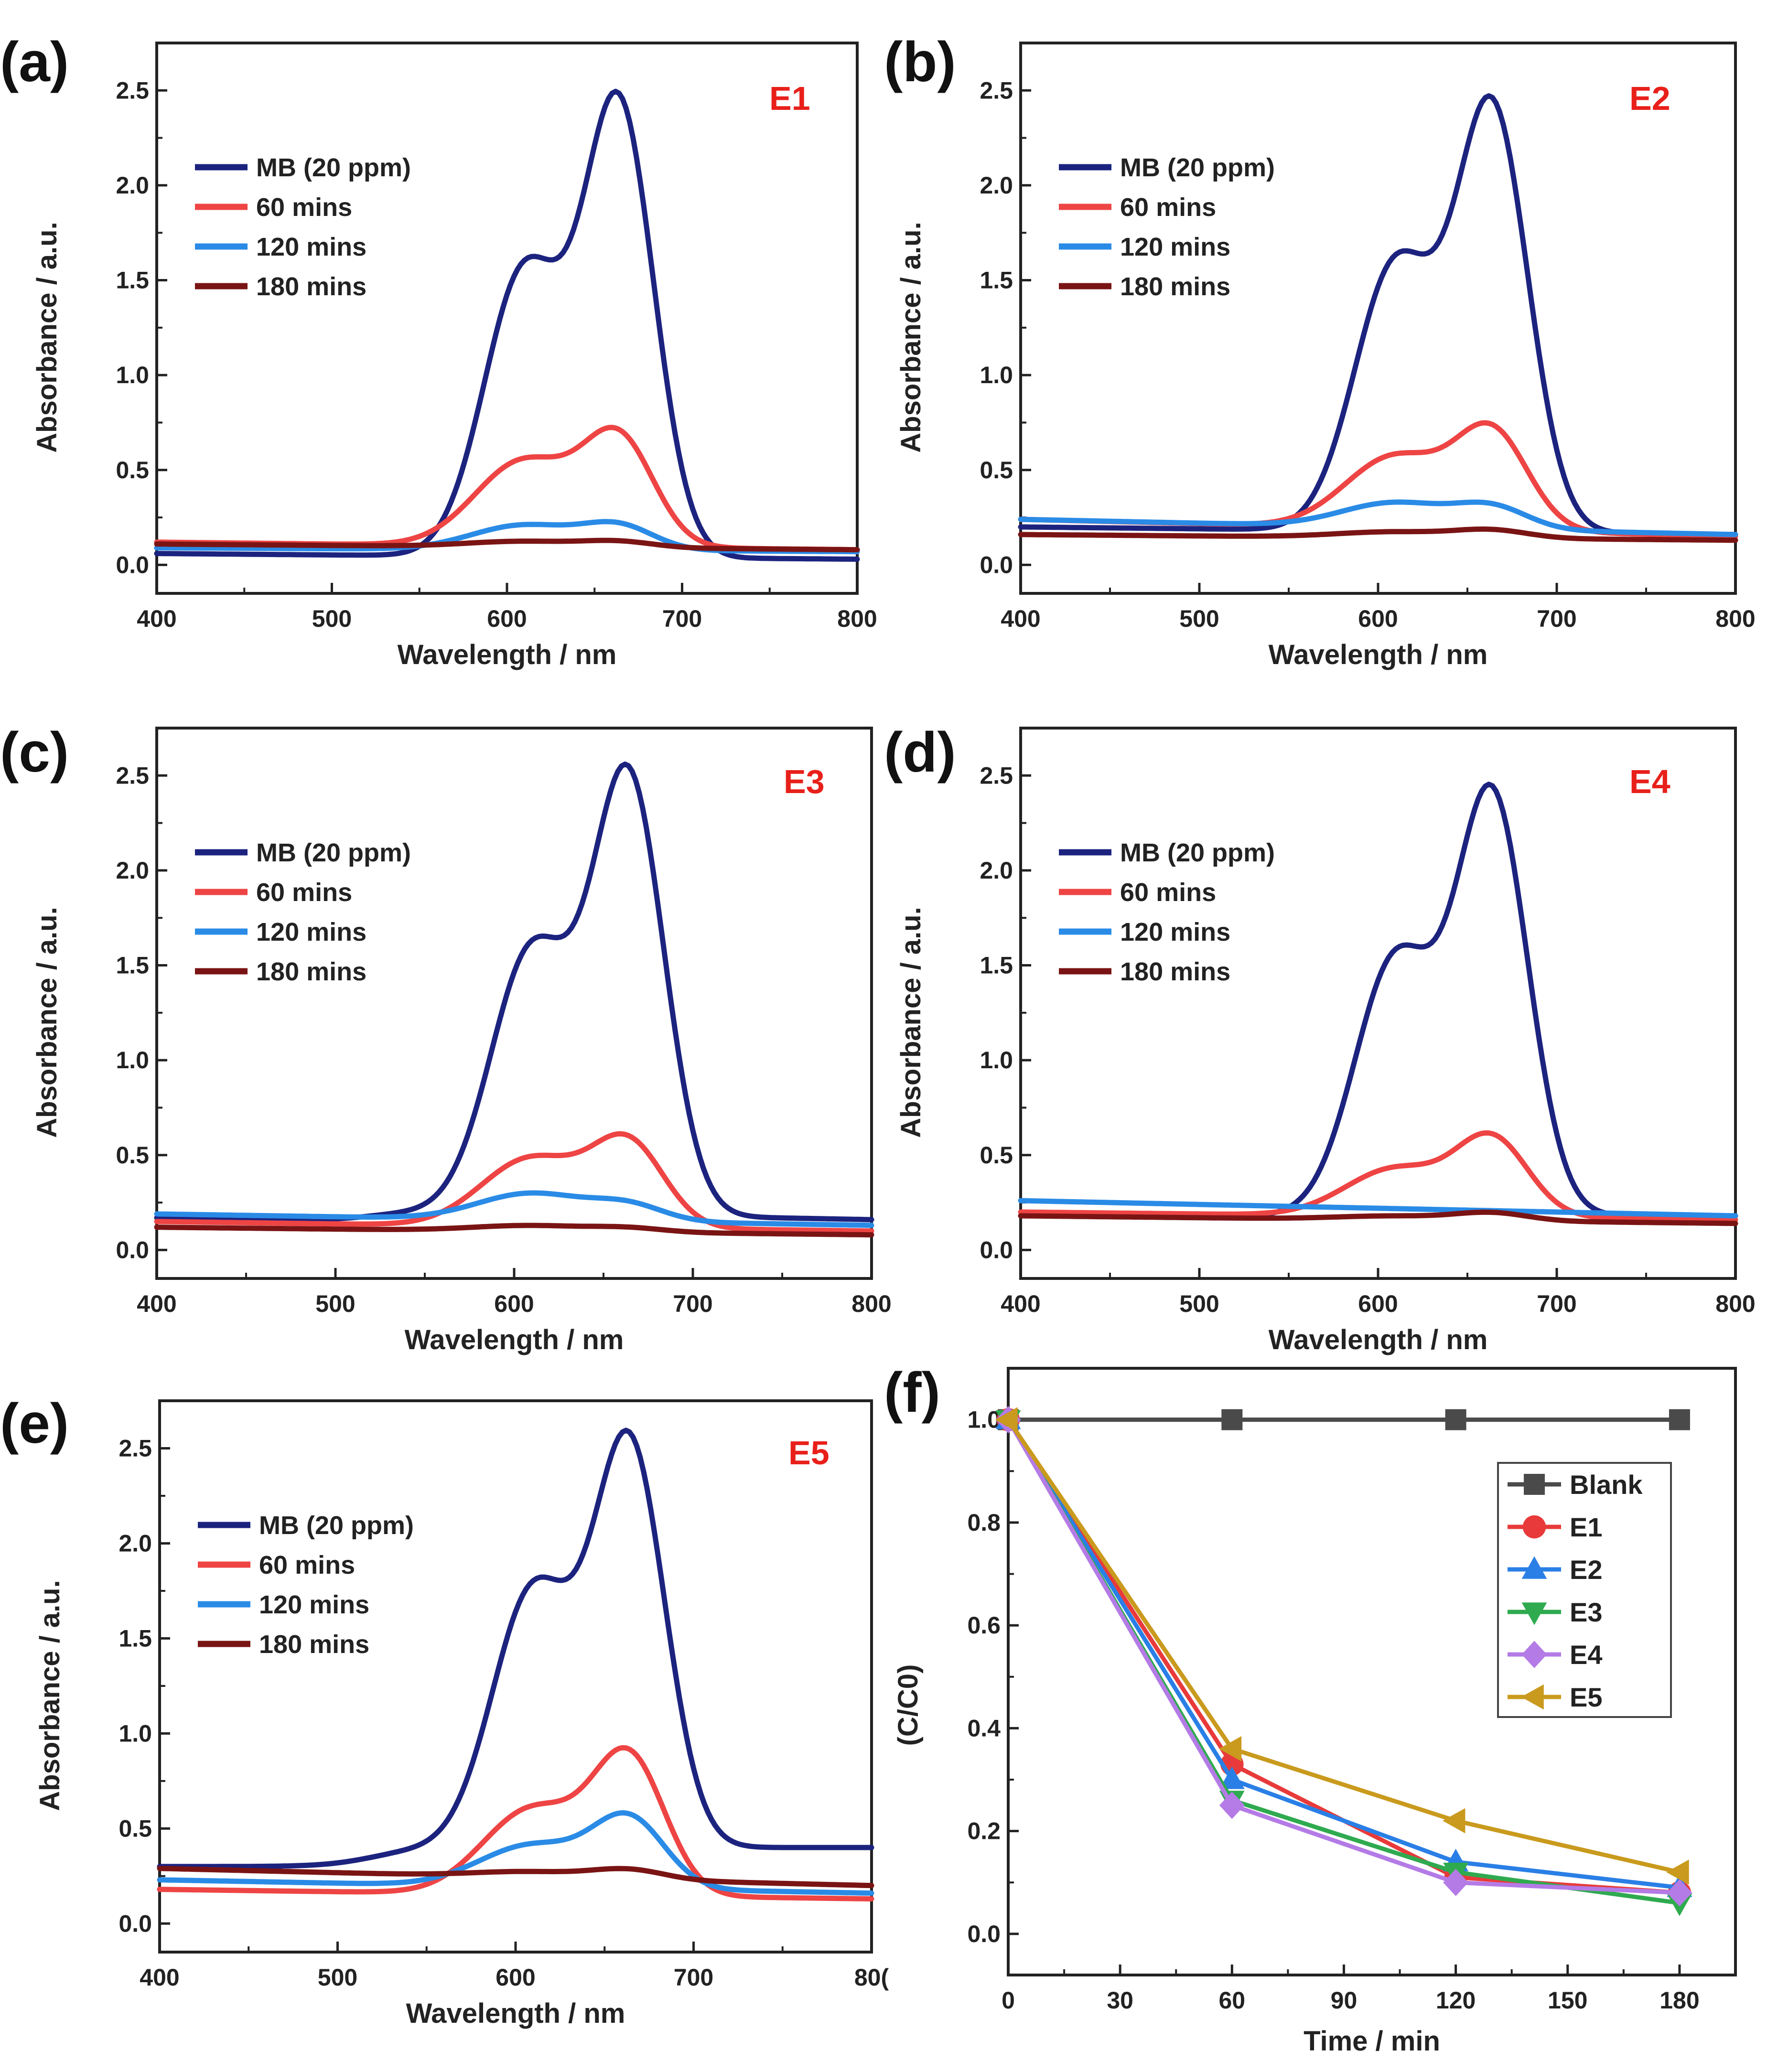 This screenshot has width=1778, height=2072. Describe the element at coordinates (909, 1705) in the screenshot. I see `y-axis-title: (C/C0)` at that location.